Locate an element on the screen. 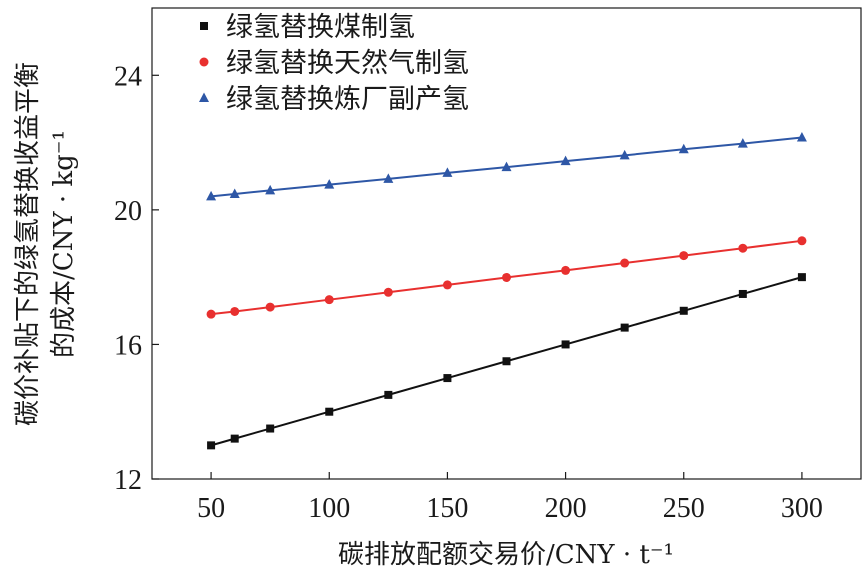 The width and height of the screenshot is (865, 576). x-tick-label: 150 is located at coordinates (447, 508).